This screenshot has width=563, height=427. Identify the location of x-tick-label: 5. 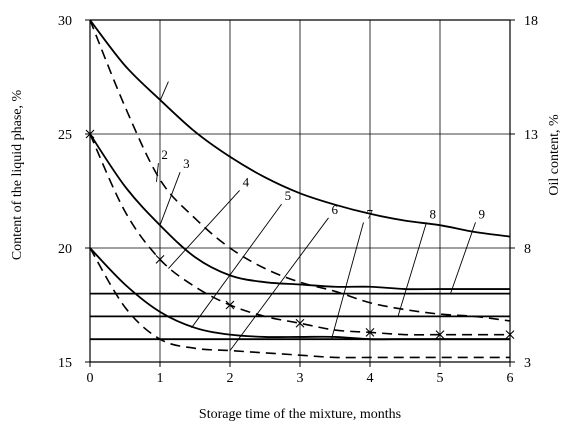
(440, 378).